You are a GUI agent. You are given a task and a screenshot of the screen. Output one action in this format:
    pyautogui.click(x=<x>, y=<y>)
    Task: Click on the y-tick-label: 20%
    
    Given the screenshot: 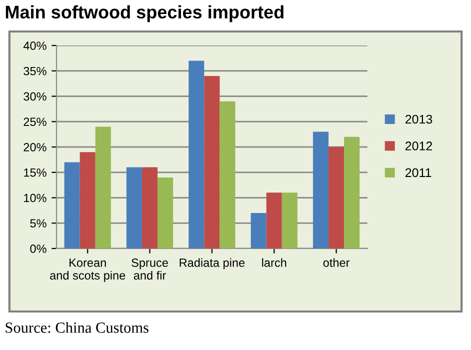 What is the action you would take?
    pyautogui.click(x=35, y=147)
    